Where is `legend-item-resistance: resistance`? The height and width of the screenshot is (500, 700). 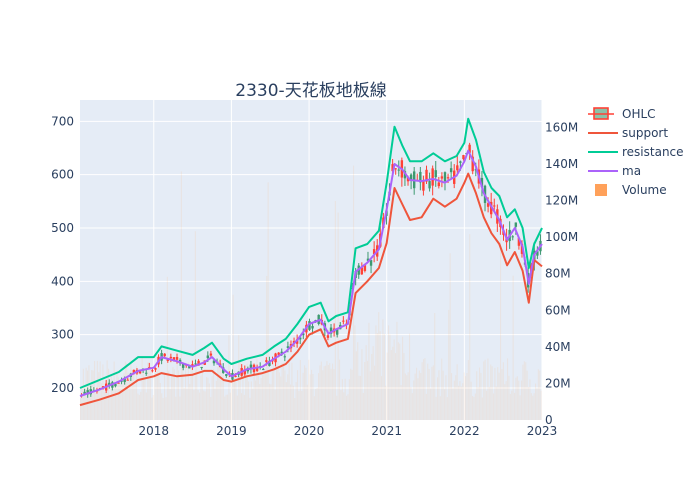
legend-item-resistance: resistance is located at coordinates (636, 152).